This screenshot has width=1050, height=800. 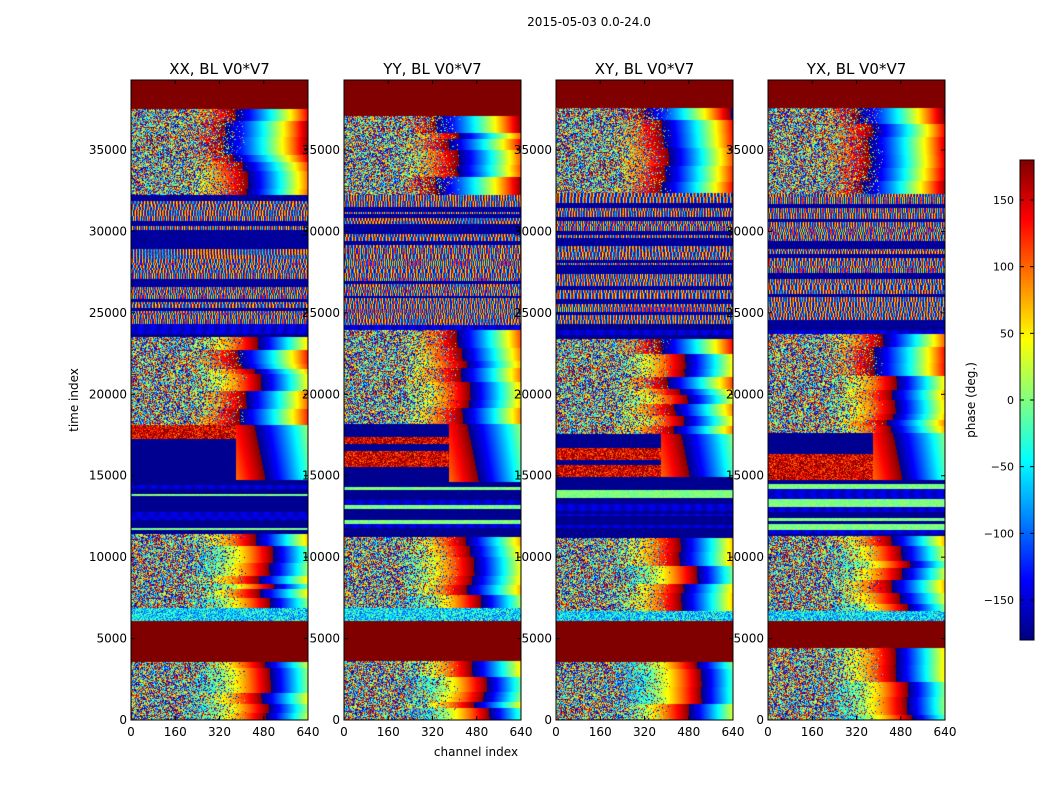 What do you see at coordinates (645, 69) in the screenshot?
I see `panel-title: XY, BL V0*V7` at bounding box center [645, 69].